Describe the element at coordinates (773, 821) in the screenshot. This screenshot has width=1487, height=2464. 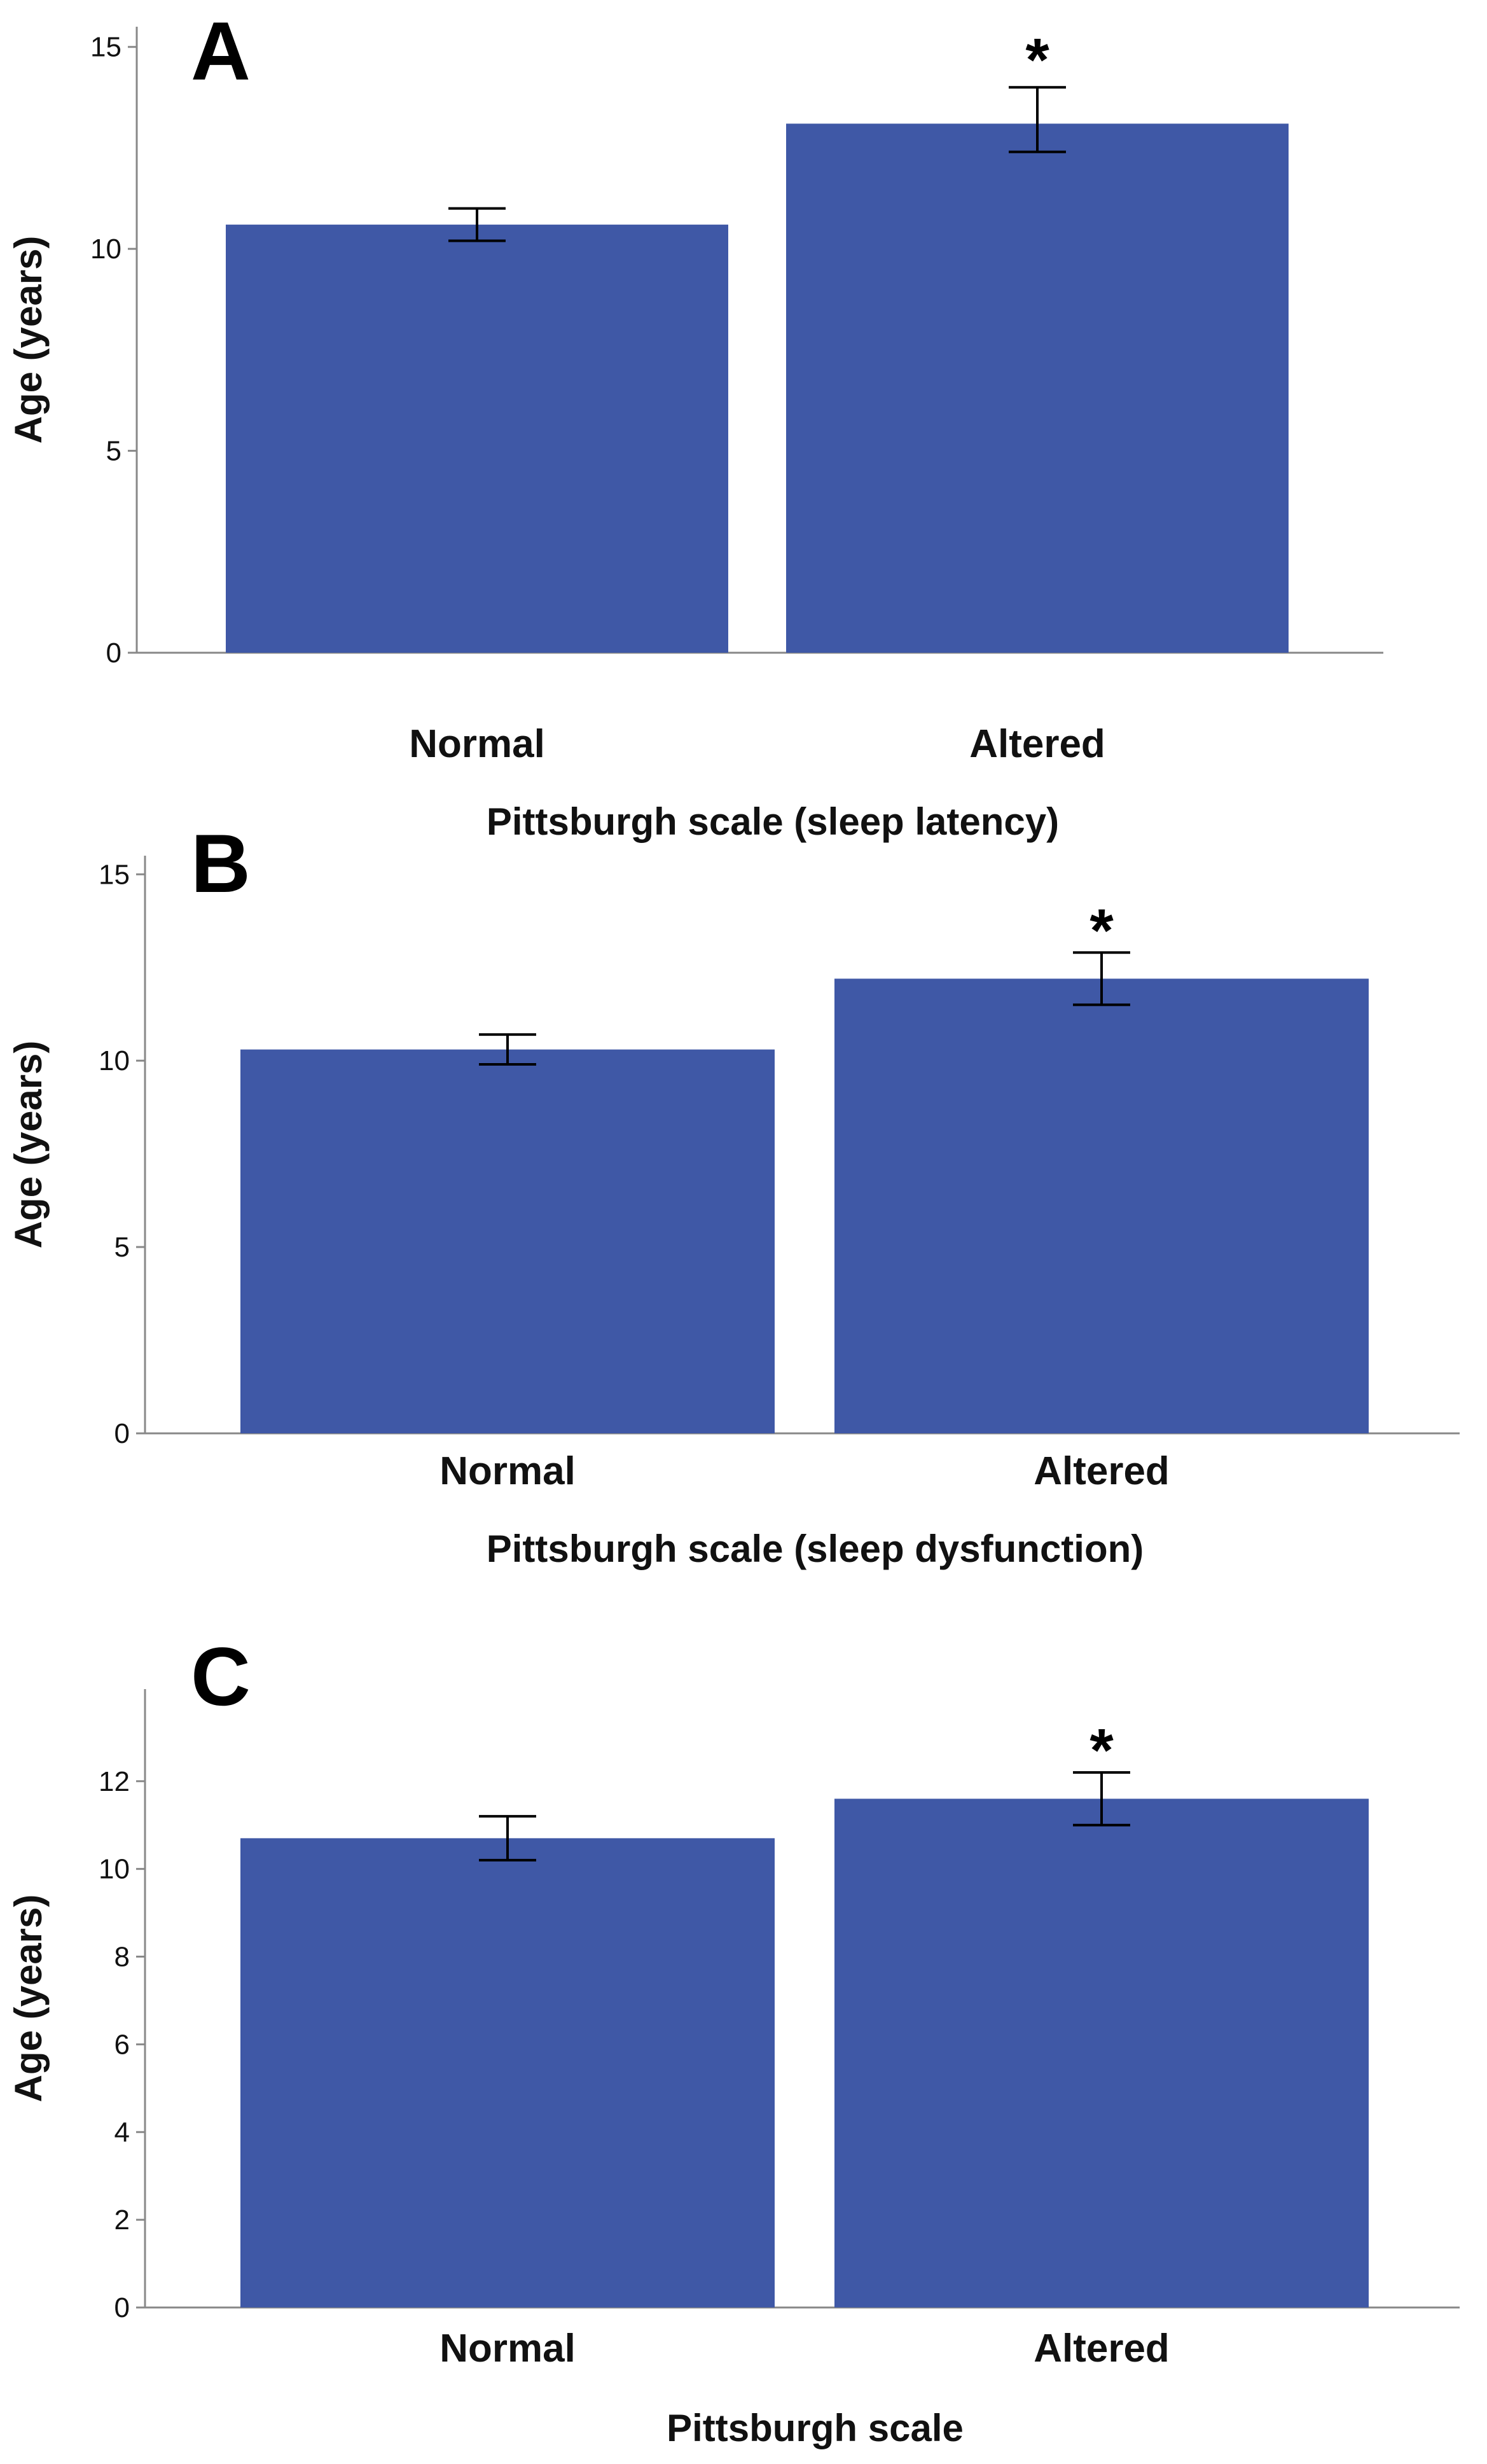
I see `x-axis-title: Pittsburgh scale (sleep latency)` at that location.